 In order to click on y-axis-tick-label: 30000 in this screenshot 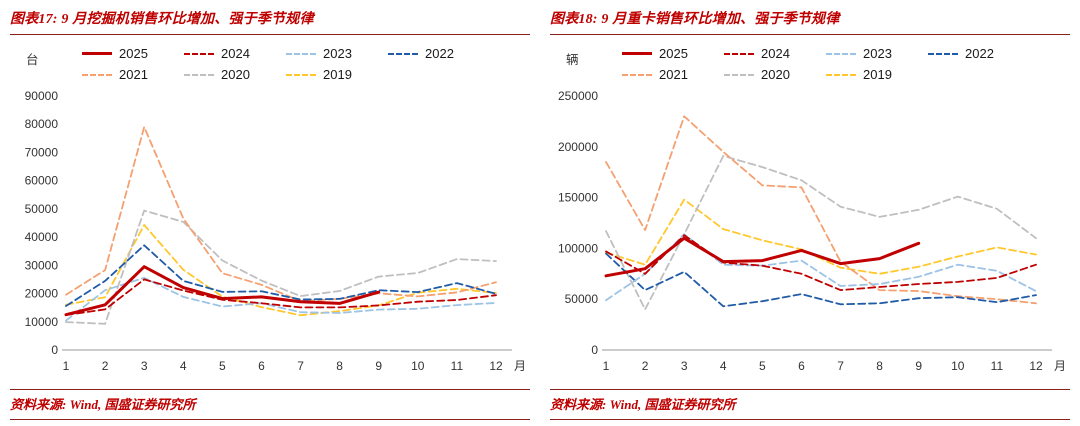, I will do `click(42, 265)`.